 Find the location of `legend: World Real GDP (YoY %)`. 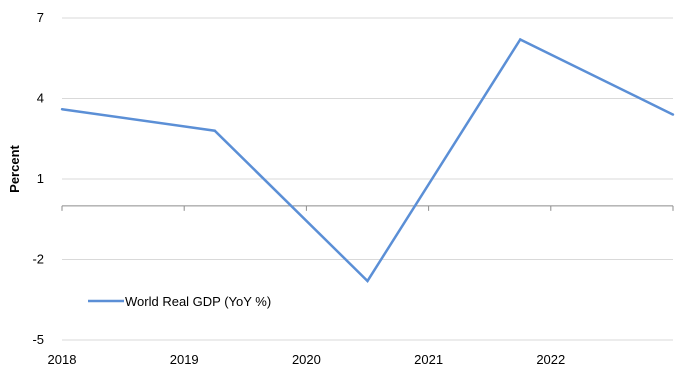

legend: World Real GDP (YoY %) is located at coordinates (179, 301).